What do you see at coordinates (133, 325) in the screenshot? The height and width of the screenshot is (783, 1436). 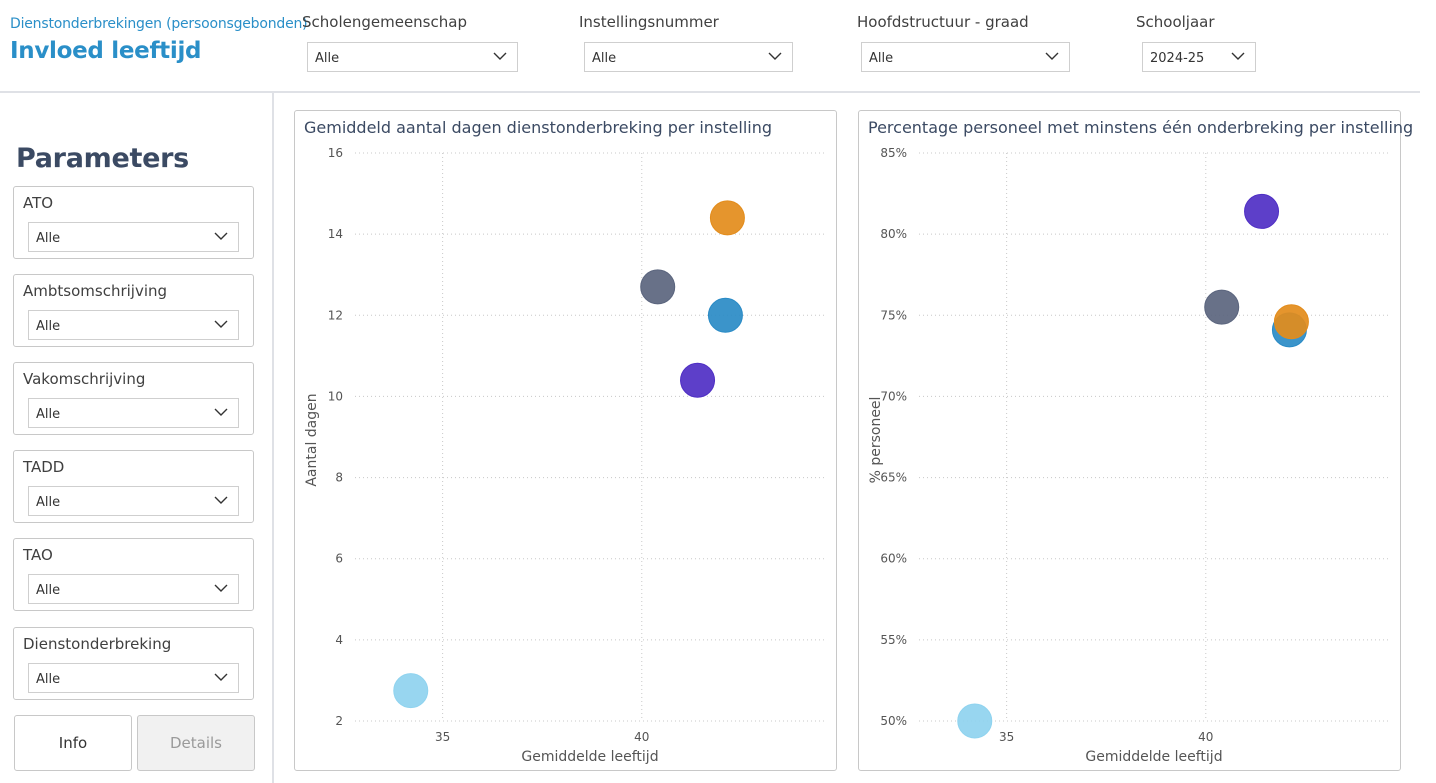 I see `slicer-dropdown-ambtsomschrijving: Alle` at bounding box center [133, 325].